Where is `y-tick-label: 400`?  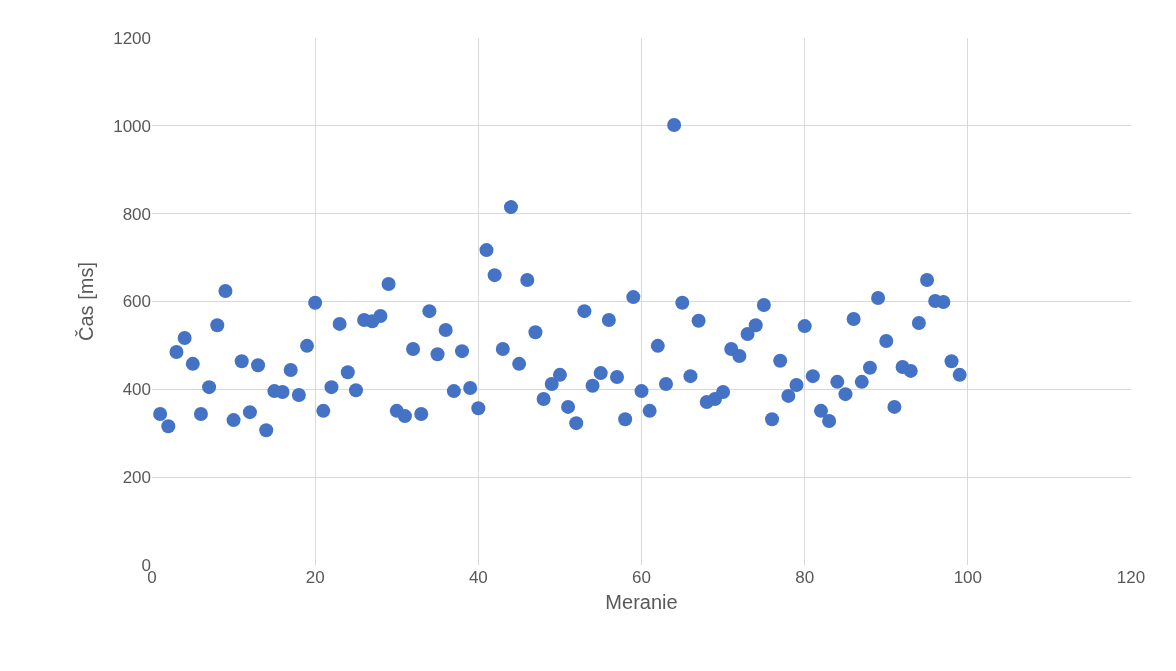
y-tick-label: 400 is located at coordinates (136, 390).